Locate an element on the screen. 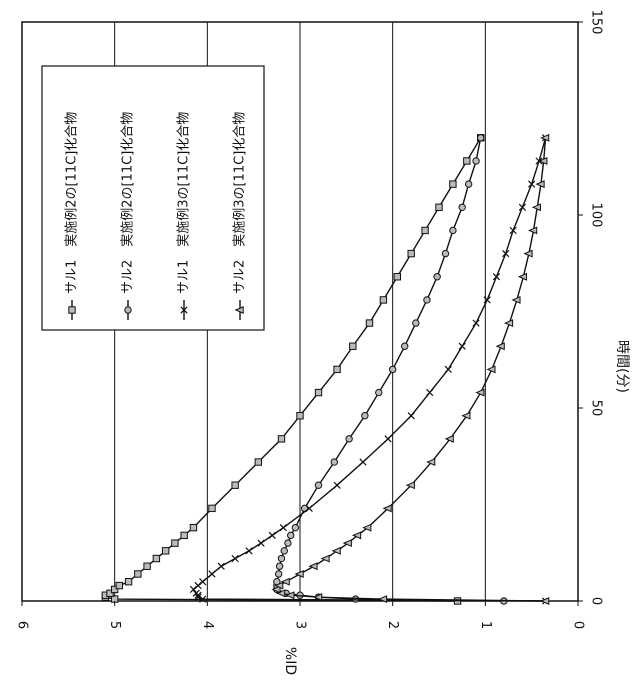 The image size is (640, 691). legend-label: サル2 実施例3の[11C]化合物 is located at coordinates (240, 203).